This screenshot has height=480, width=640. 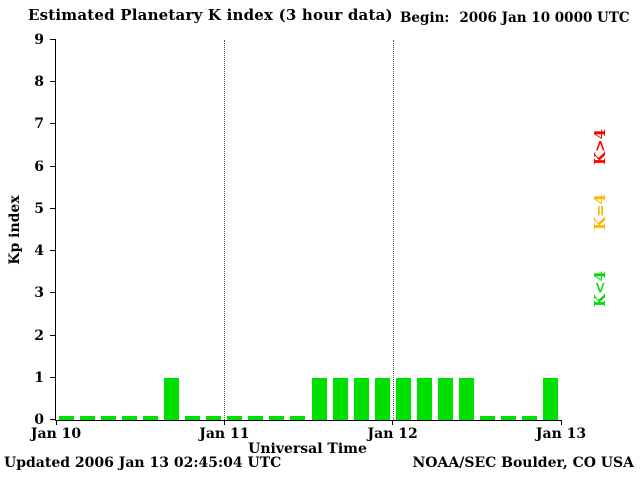 I want to click on x-tick-label: Jan 11, so click(x=224, y=434).